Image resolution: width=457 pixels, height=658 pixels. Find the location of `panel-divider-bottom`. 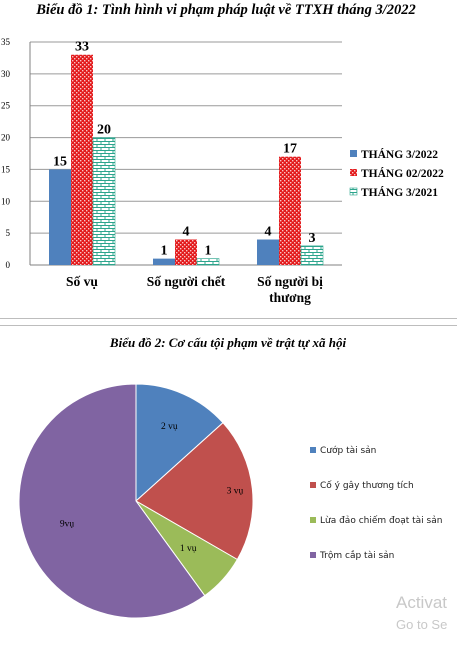

panel-divider-bottom is located at coordinates (228, 325).